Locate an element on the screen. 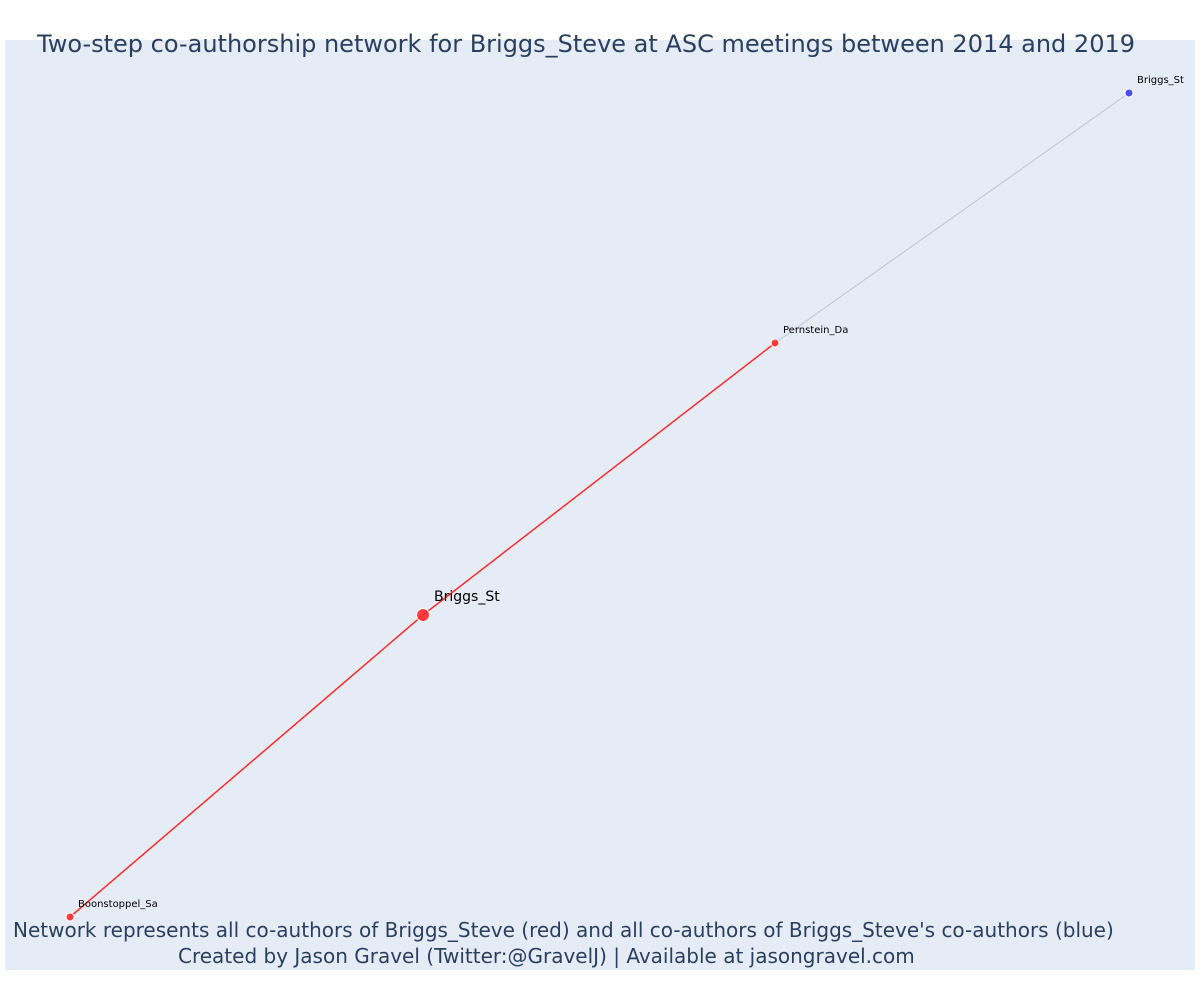 The image size is (1200, 1000). node-label-briggs-center: Briggs_St is located at coordinates (467, 597).